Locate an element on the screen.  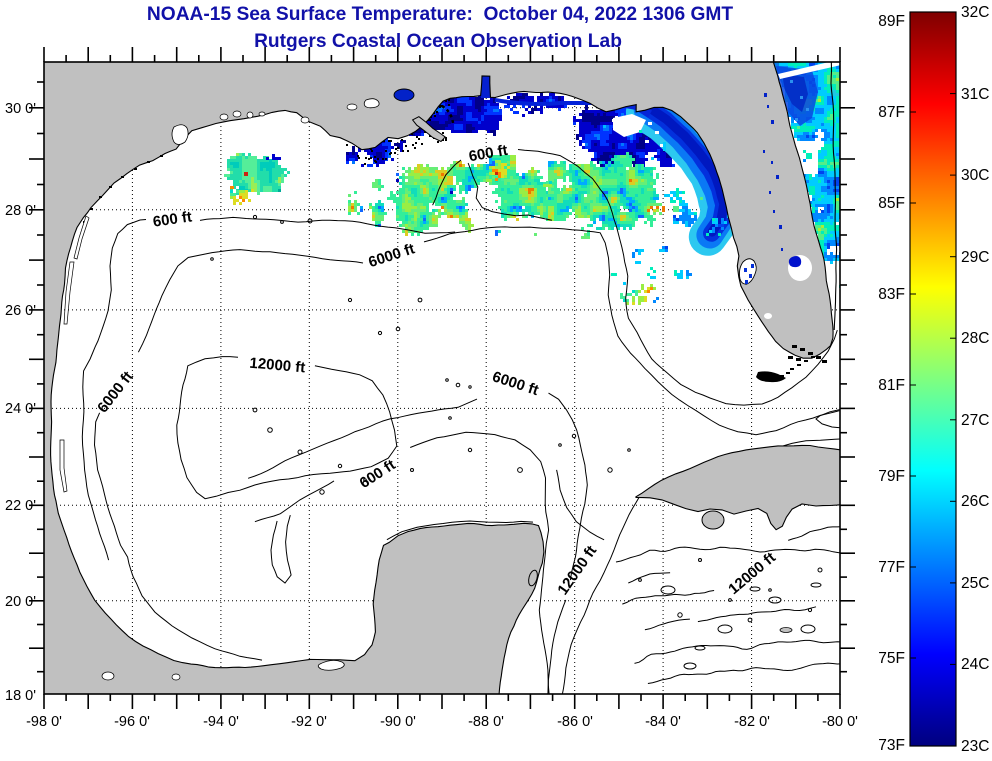
svg-text: 75F is located at coordinates (891, 658).